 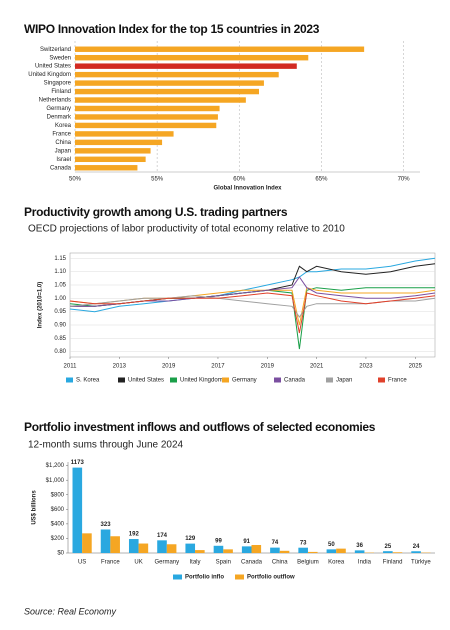 I want to click on y-tick-label: Canada, so click(x=61, y=168).